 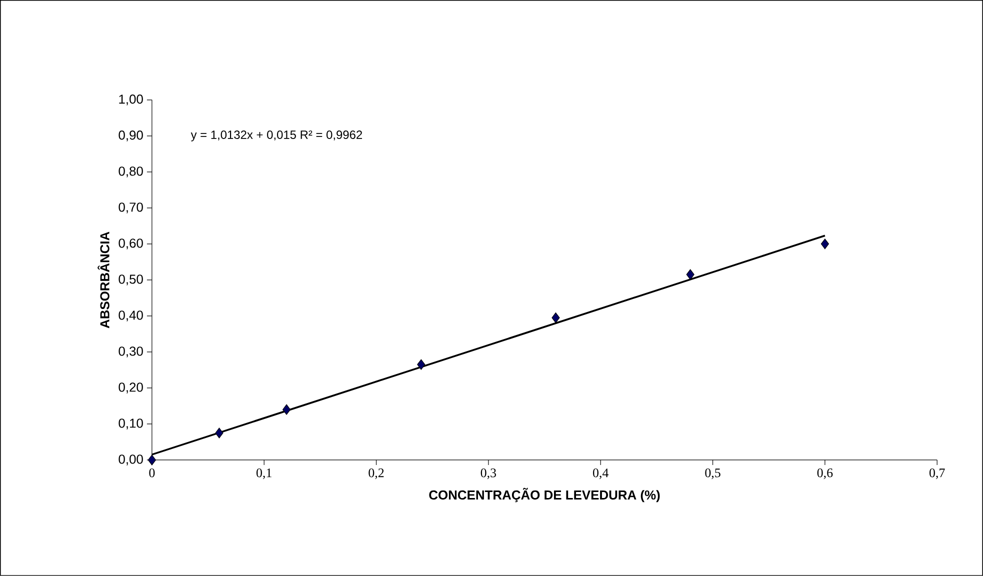 What do you see at coordinates (130, 316) in the screenshot?
I see `y-tick-label: 0,40` at bounding box center [130, 316].